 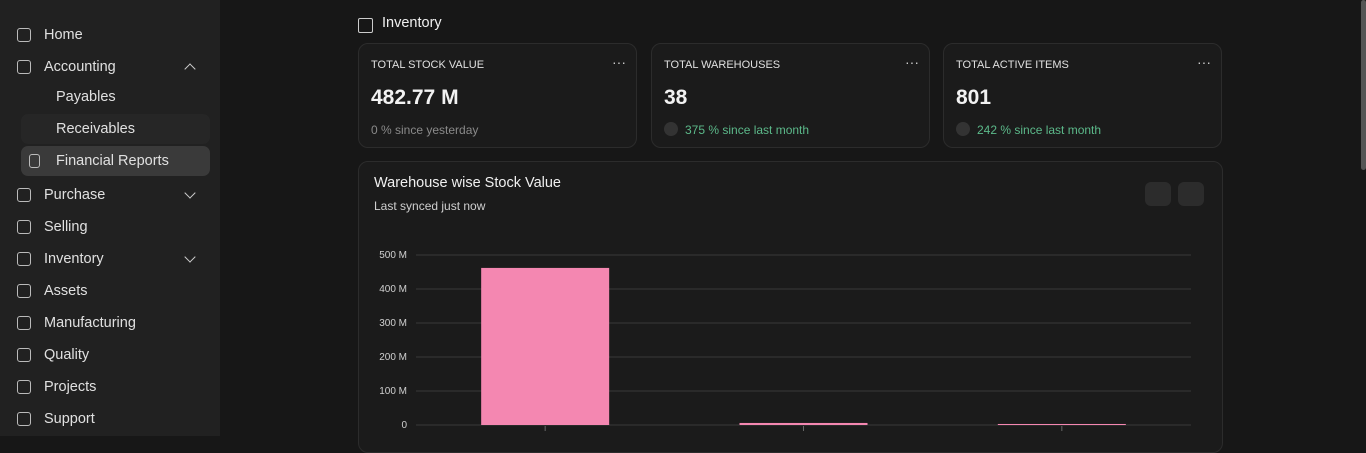 I want to click on nav-item: Support, so click(x=69, y=419).